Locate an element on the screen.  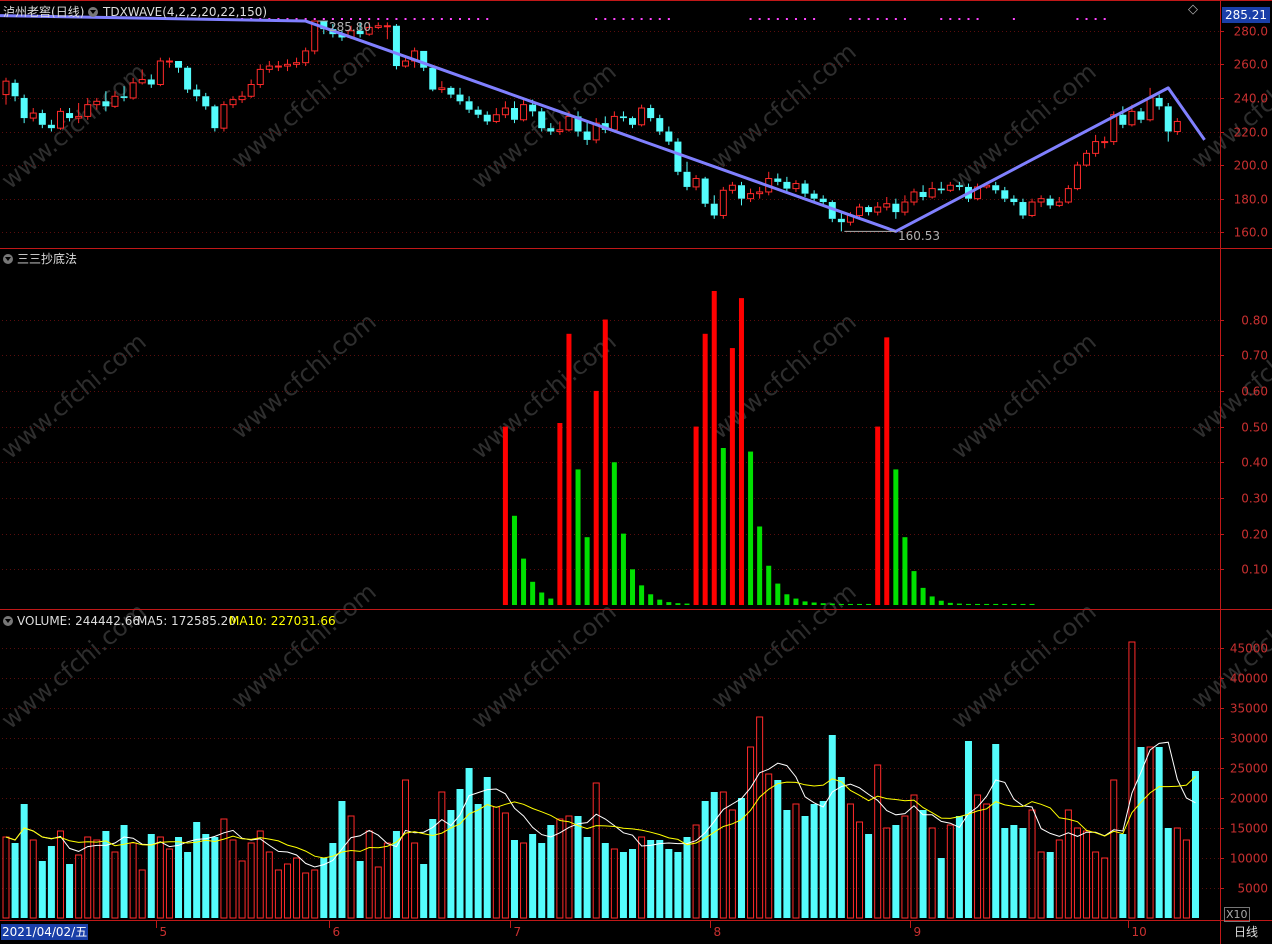
signal-tick-label: 0.50 is located at coordinates (1254, 428).